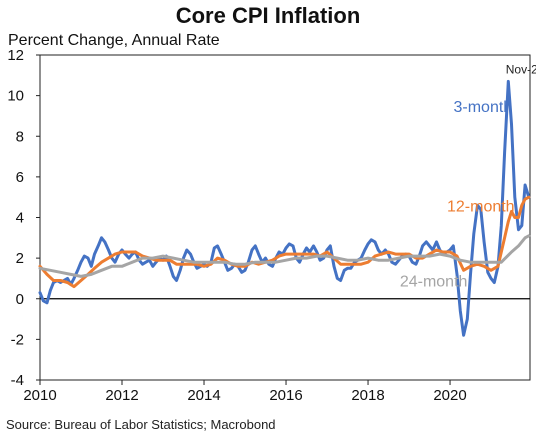  I want to click on x-tick-label: 2014, so click(203, 395).